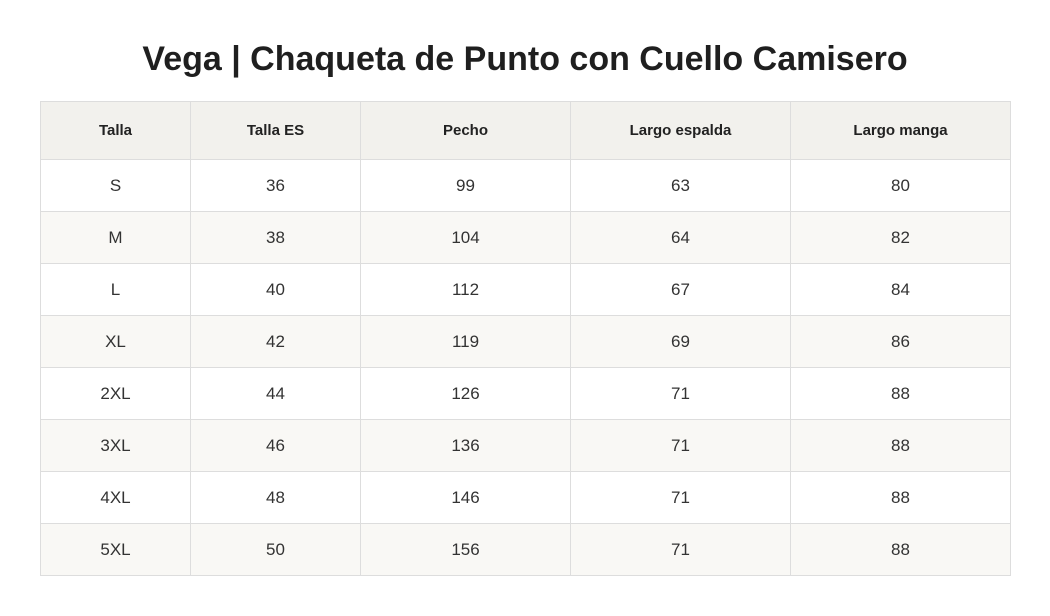 This screenshot has width=1050, height=616. Describe the element at coordinates (465, 445) in the screenshot. I see `cell-pecho: 136` at that location.